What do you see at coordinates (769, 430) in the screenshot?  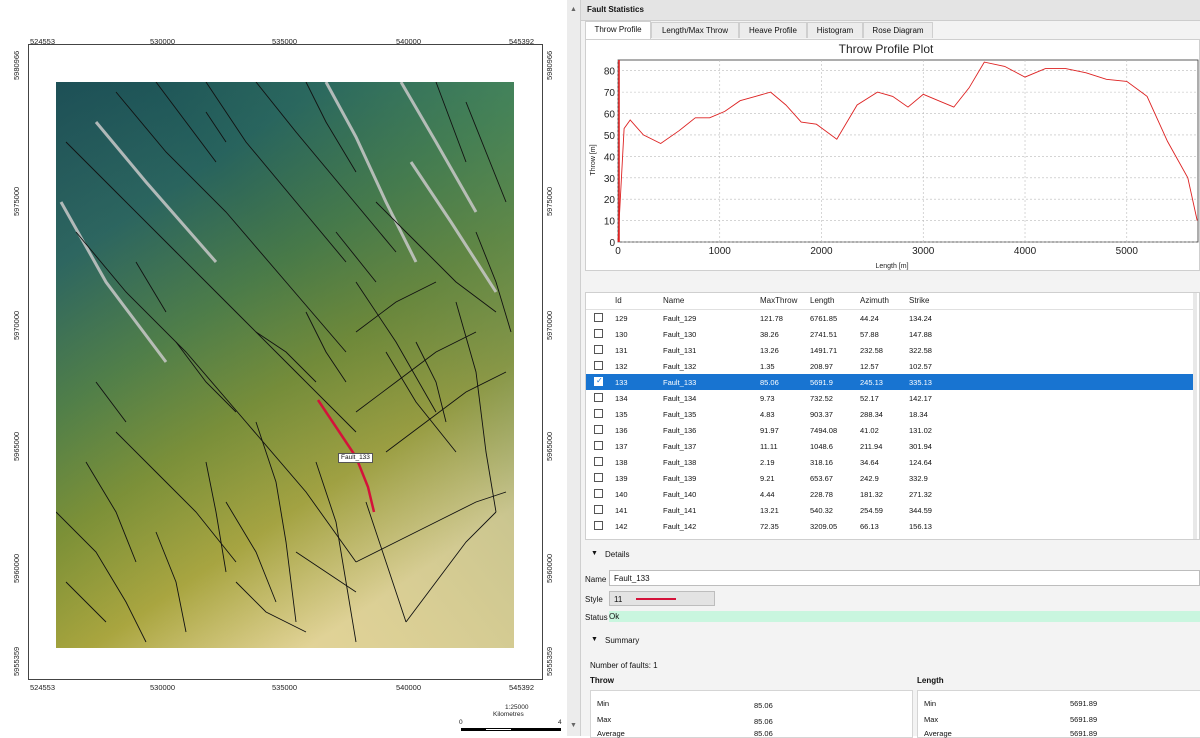 I see `cell-maxthrow: 91.97` at bounding box center [769, 430].